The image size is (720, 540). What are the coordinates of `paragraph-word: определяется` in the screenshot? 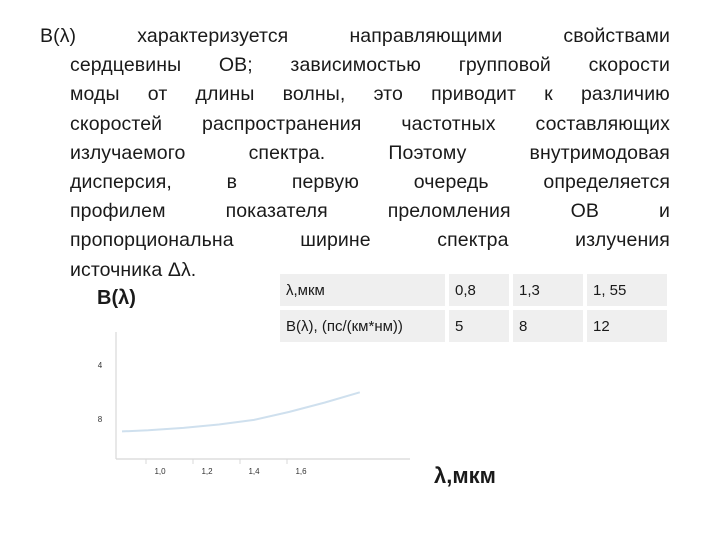 It's located at (606, 182).